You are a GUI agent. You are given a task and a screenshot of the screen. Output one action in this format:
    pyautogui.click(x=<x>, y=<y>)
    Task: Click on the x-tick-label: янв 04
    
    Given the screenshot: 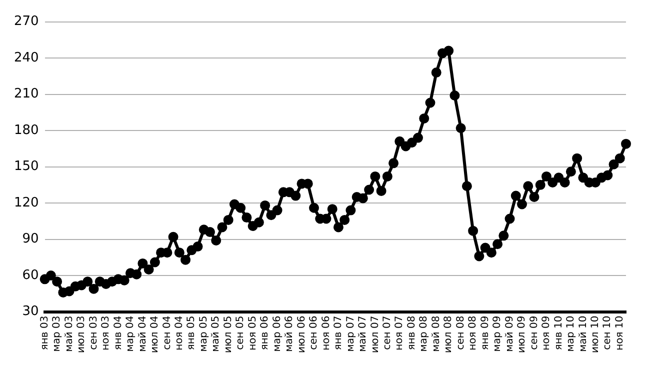 What is the action you would take?
    pyautogui.click(x=118, y=333)
    